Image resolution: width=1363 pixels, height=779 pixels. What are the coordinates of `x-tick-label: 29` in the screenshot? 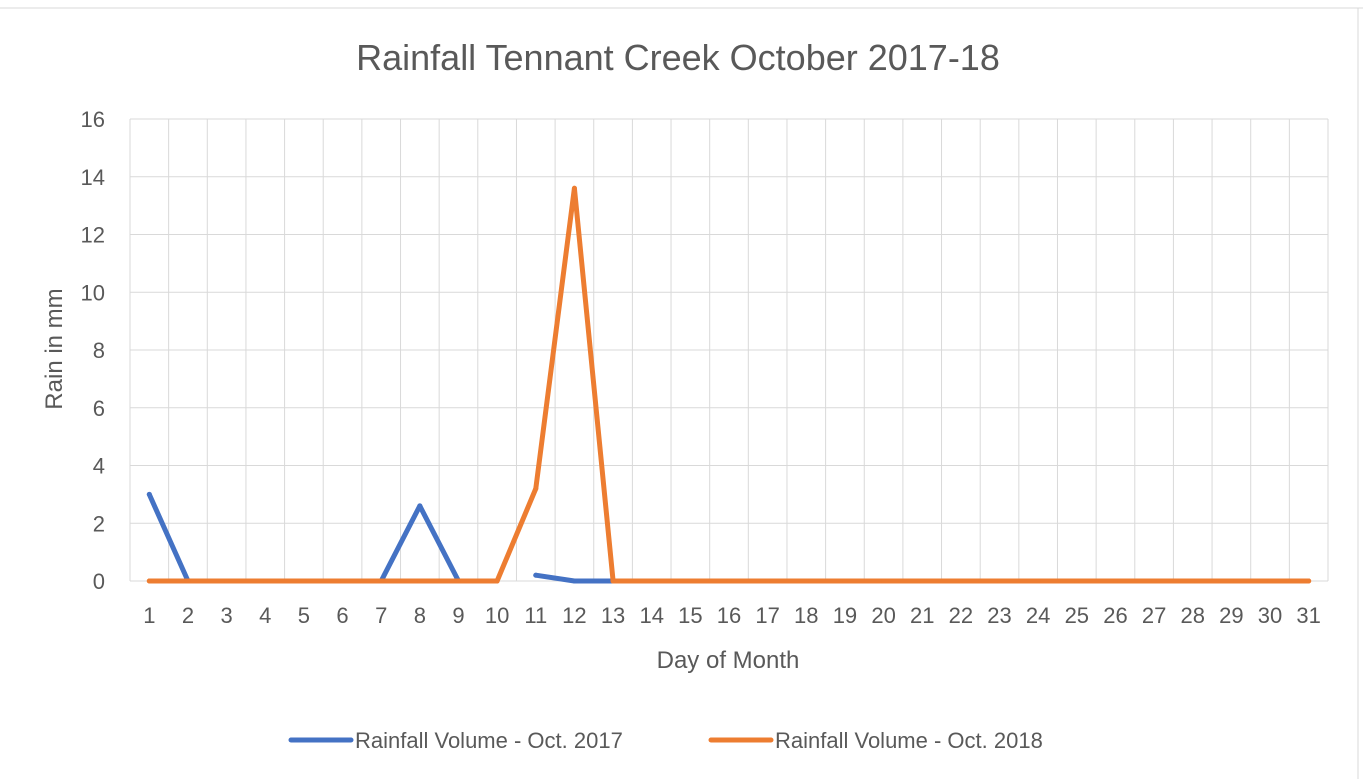 It's located at (1231, 615).